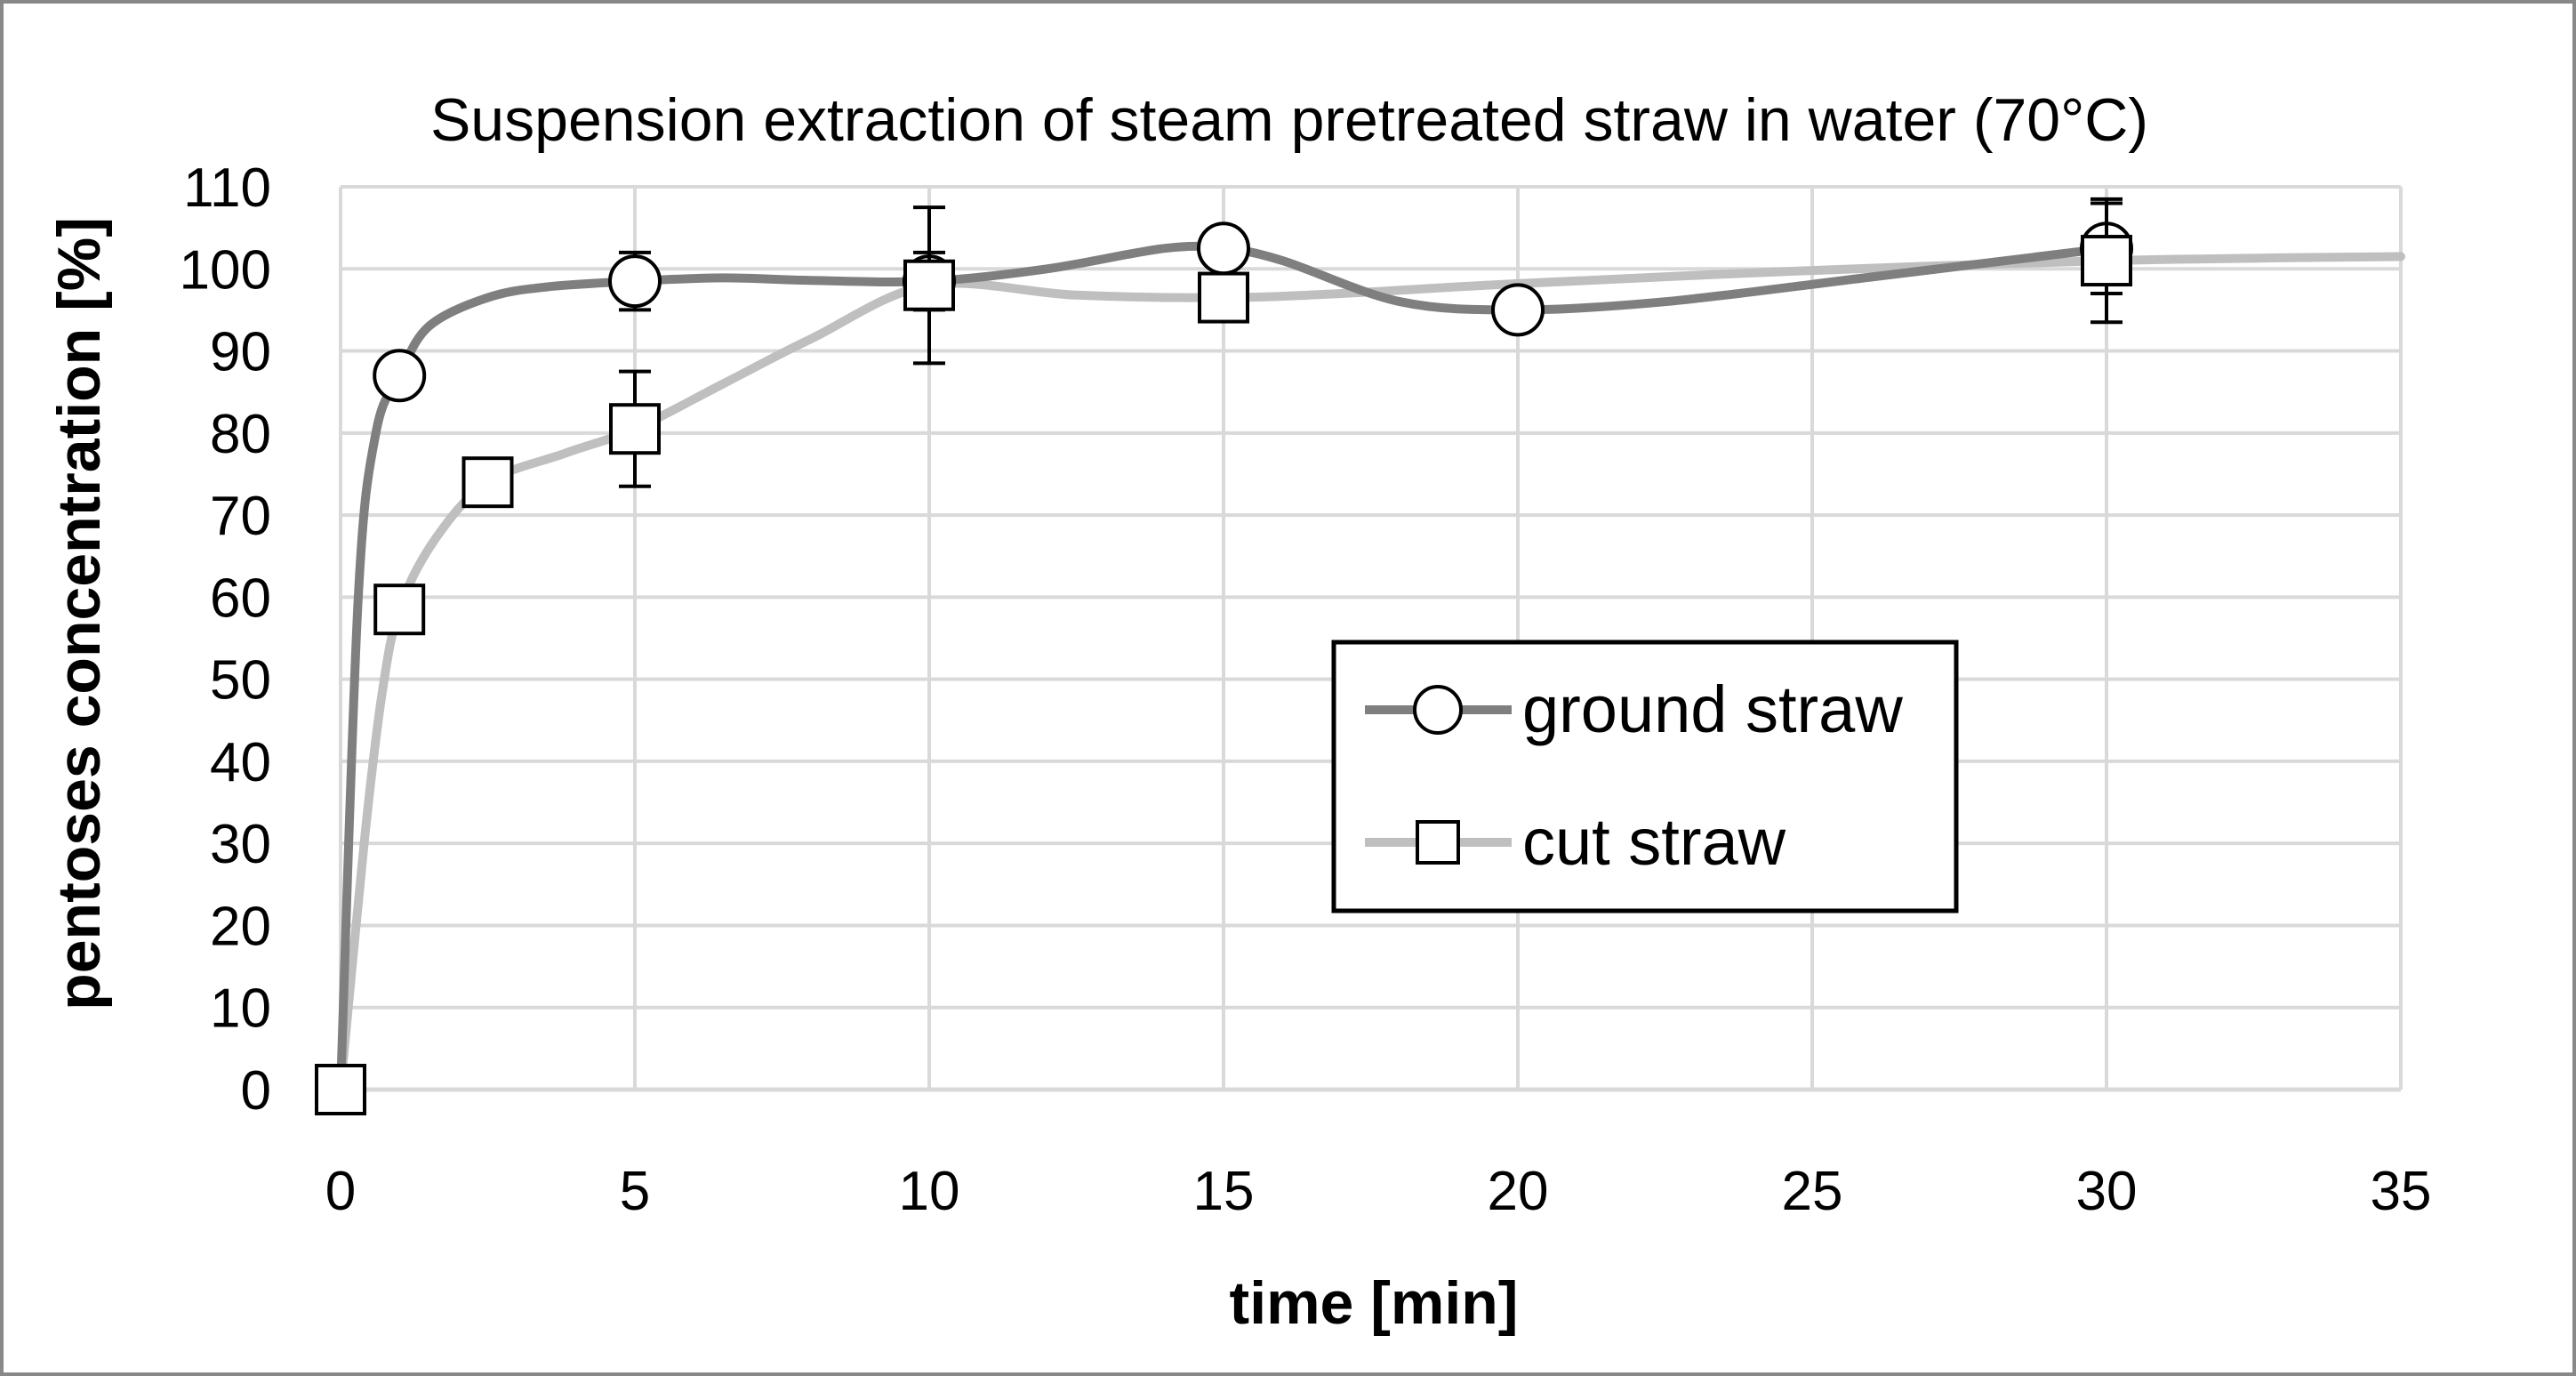 The height and width of the screenshot is (1376, 2576). What do you see at coordinates (240, 681) in the screenshot?
I see `y-tick-label: 50` at bounding box center [240, 681].